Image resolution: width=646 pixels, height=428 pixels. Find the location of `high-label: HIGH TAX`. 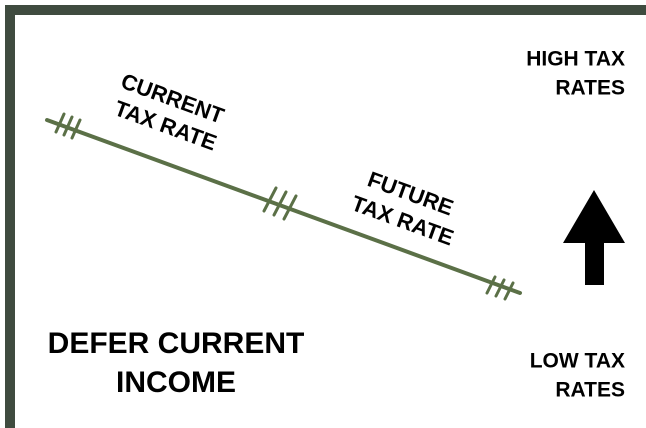

high-label: HIGH TAX is located at coordinates (575, 59).